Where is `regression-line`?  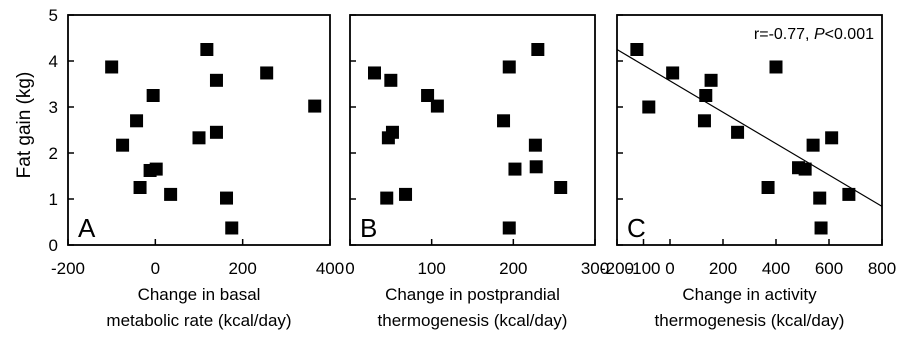 regression-line is located at coordinates (749, 127).